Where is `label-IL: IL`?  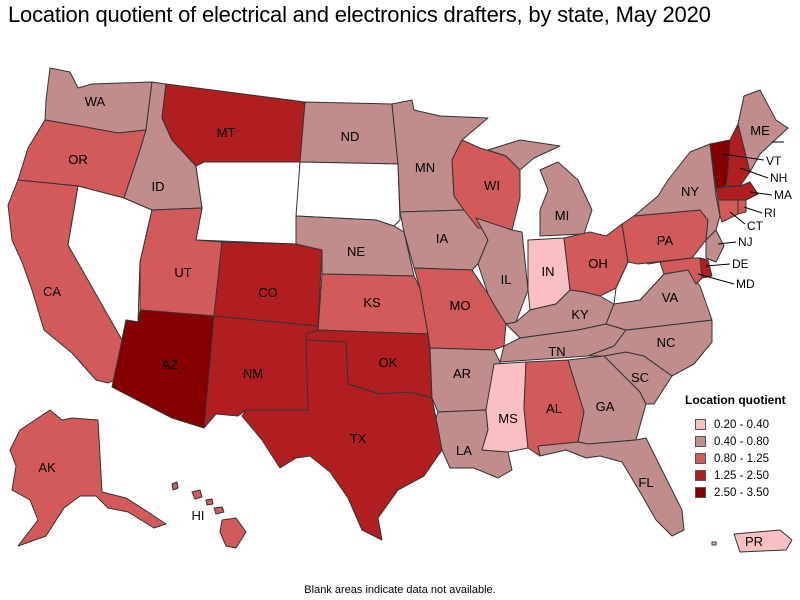 label-IL: IL is located at coordinates (506, 279).